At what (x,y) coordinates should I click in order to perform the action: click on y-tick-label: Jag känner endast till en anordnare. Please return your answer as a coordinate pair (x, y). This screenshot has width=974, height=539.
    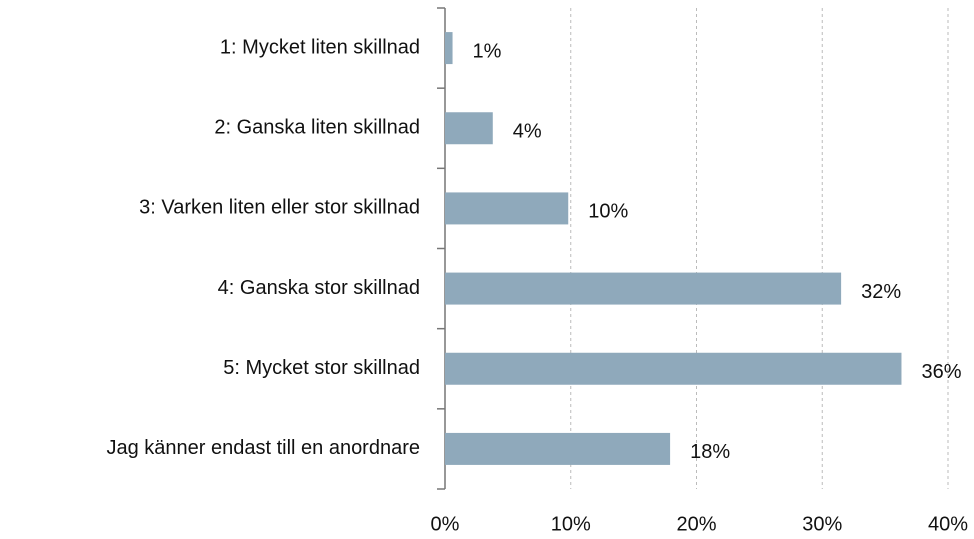
    Looking at the image, I should click on (263, 448).